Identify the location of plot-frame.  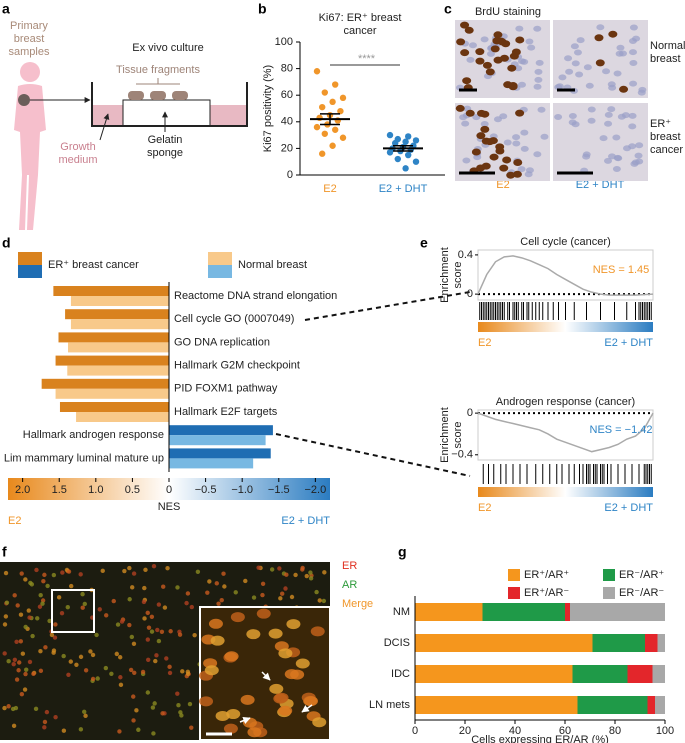
(565, 435).